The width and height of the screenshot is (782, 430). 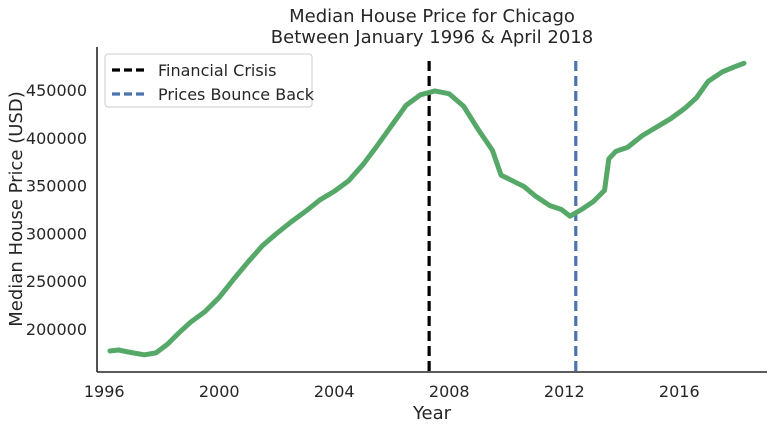 I want to click on chart-title: Median House Price for Chicago, so click(x=432, y=16).